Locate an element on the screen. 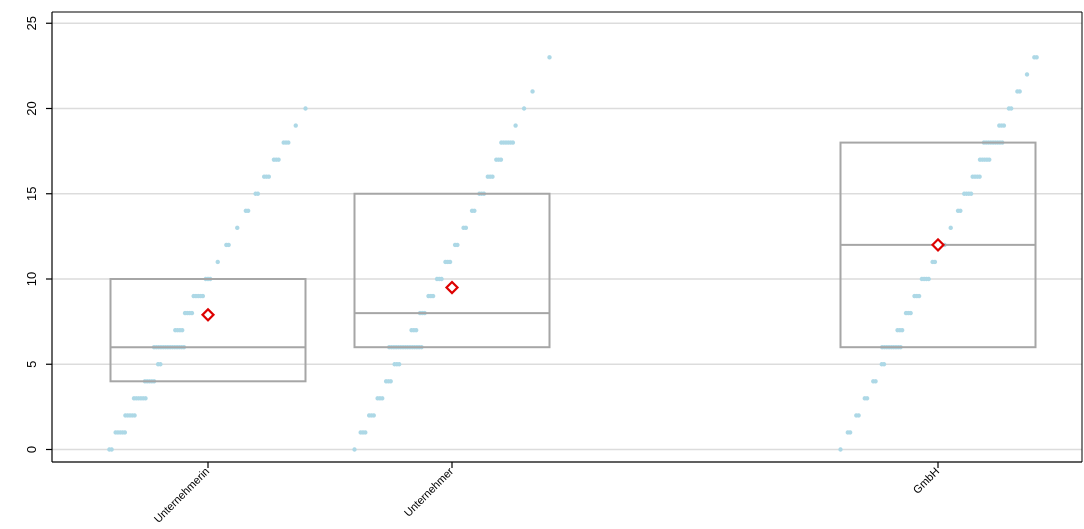  box-Unternehmer is located at coordinates (452, 270).